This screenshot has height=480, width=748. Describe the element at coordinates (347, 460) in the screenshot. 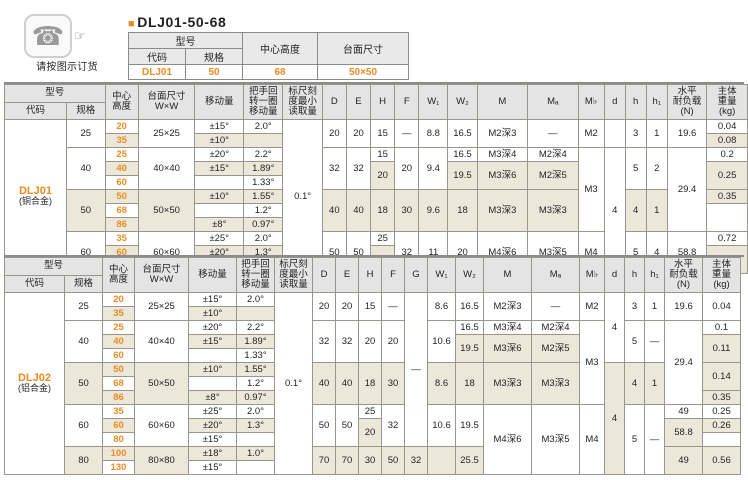

I see `cell-E: 70` at that location.